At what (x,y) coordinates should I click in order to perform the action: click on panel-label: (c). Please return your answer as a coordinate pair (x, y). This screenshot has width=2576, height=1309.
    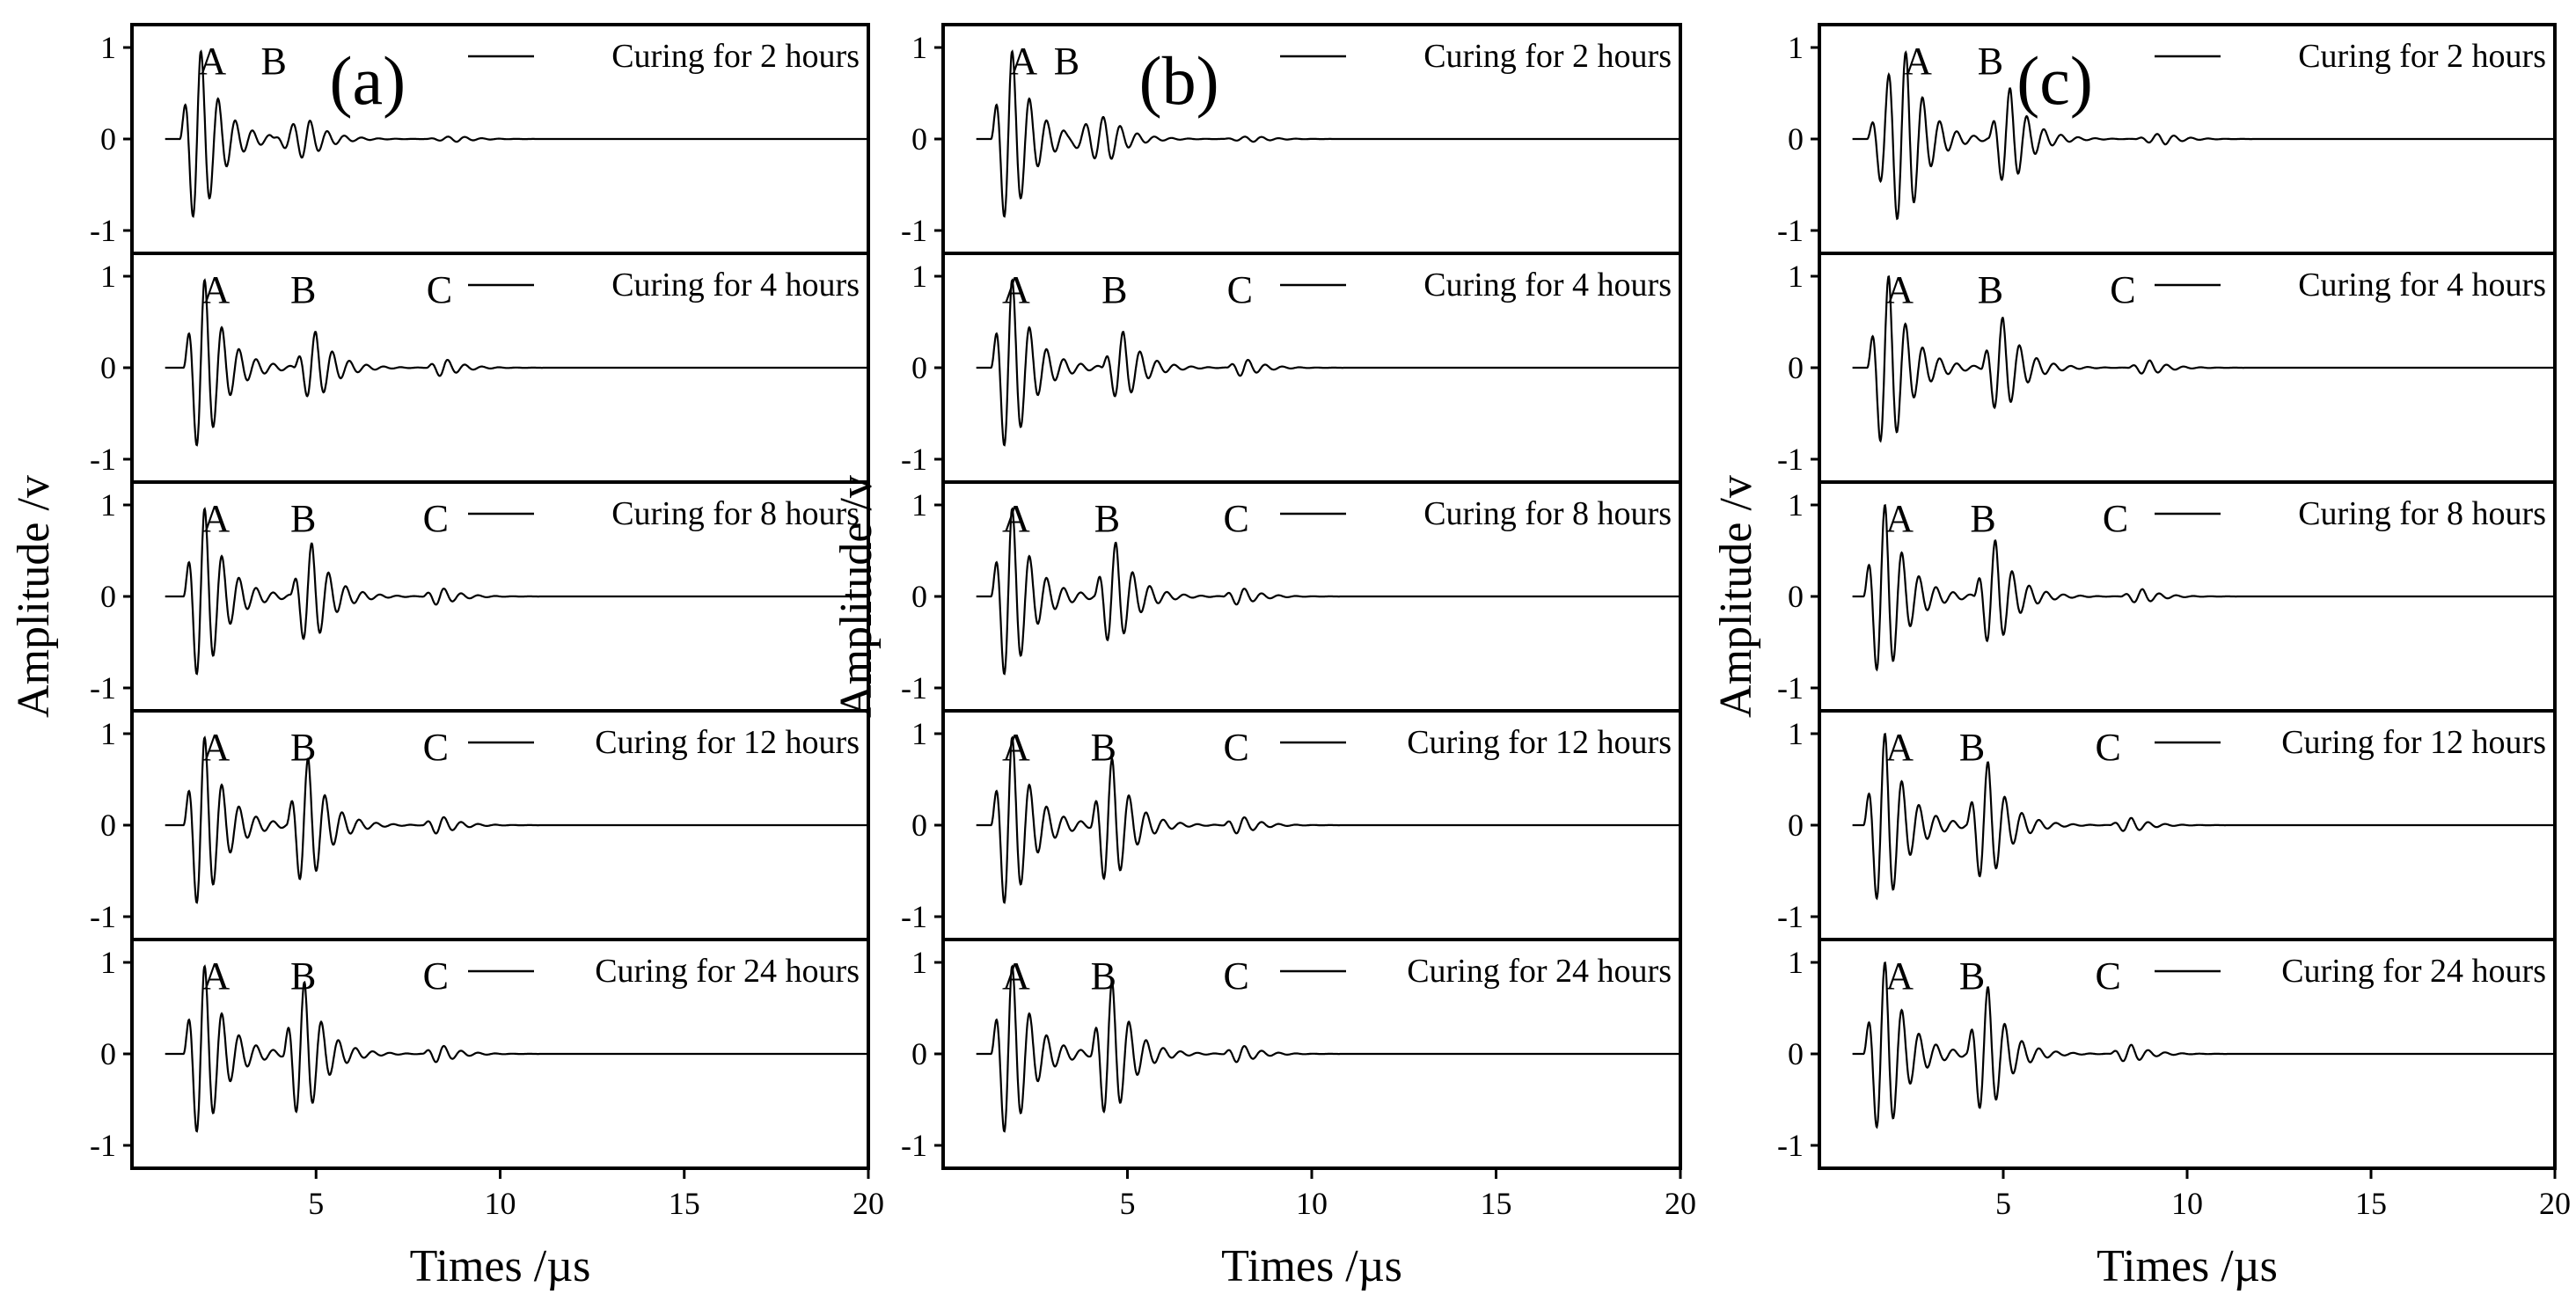
    Looking at the image, I should click on (2054, 81).